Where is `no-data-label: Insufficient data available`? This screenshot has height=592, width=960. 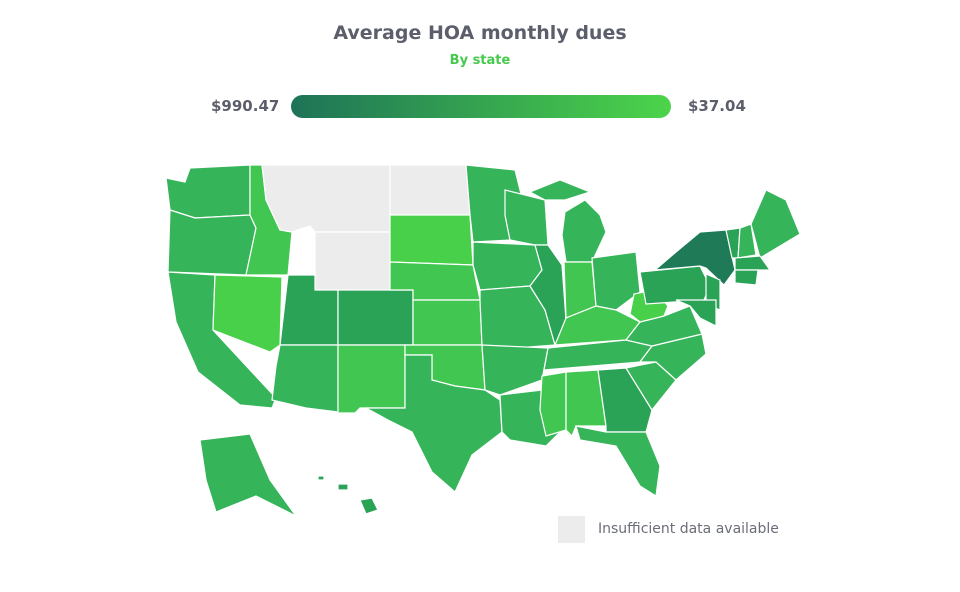 no-data-label: Insufficient data available is located at coordinates (688, 529).